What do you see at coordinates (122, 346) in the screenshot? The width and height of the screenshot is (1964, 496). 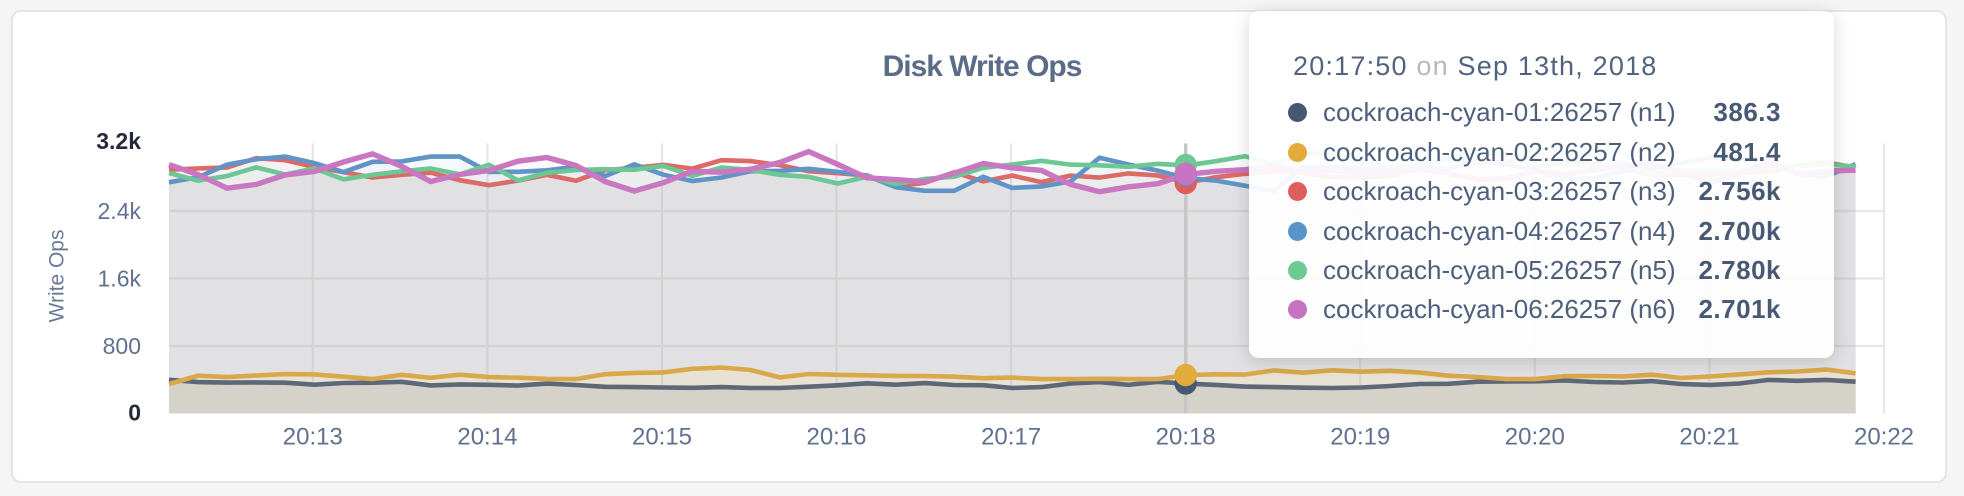 I see `svg-text: 800` at bounding box center [122, 346].